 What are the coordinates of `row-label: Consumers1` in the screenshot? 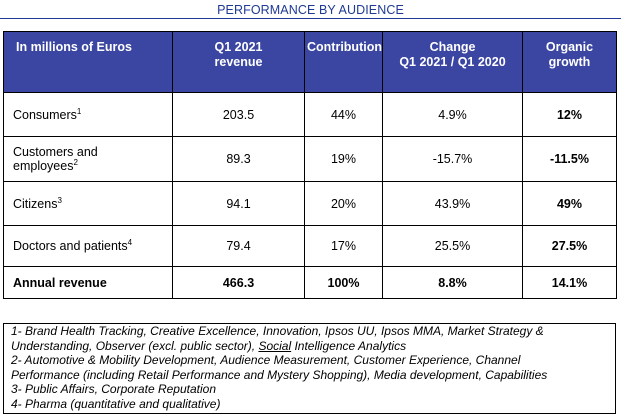 It's located at (88, 114).